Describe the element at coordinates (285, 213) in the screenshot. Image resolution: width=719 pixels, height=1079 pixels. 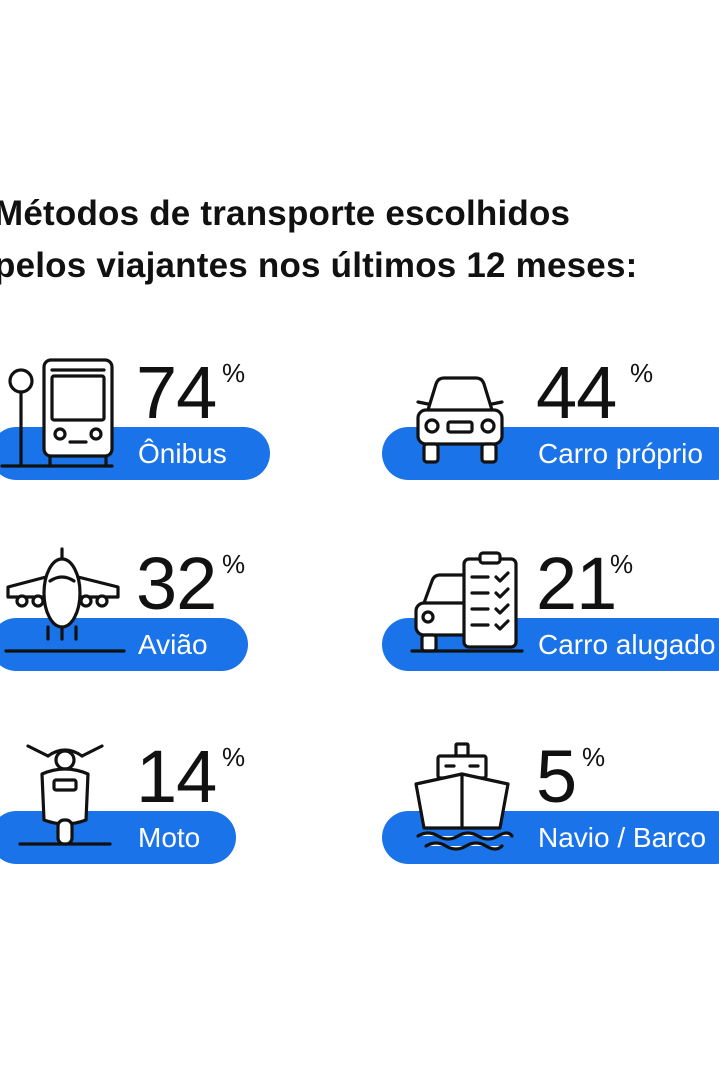
I see `title-line-1: Métodos de transporte escolhidos` at that location.